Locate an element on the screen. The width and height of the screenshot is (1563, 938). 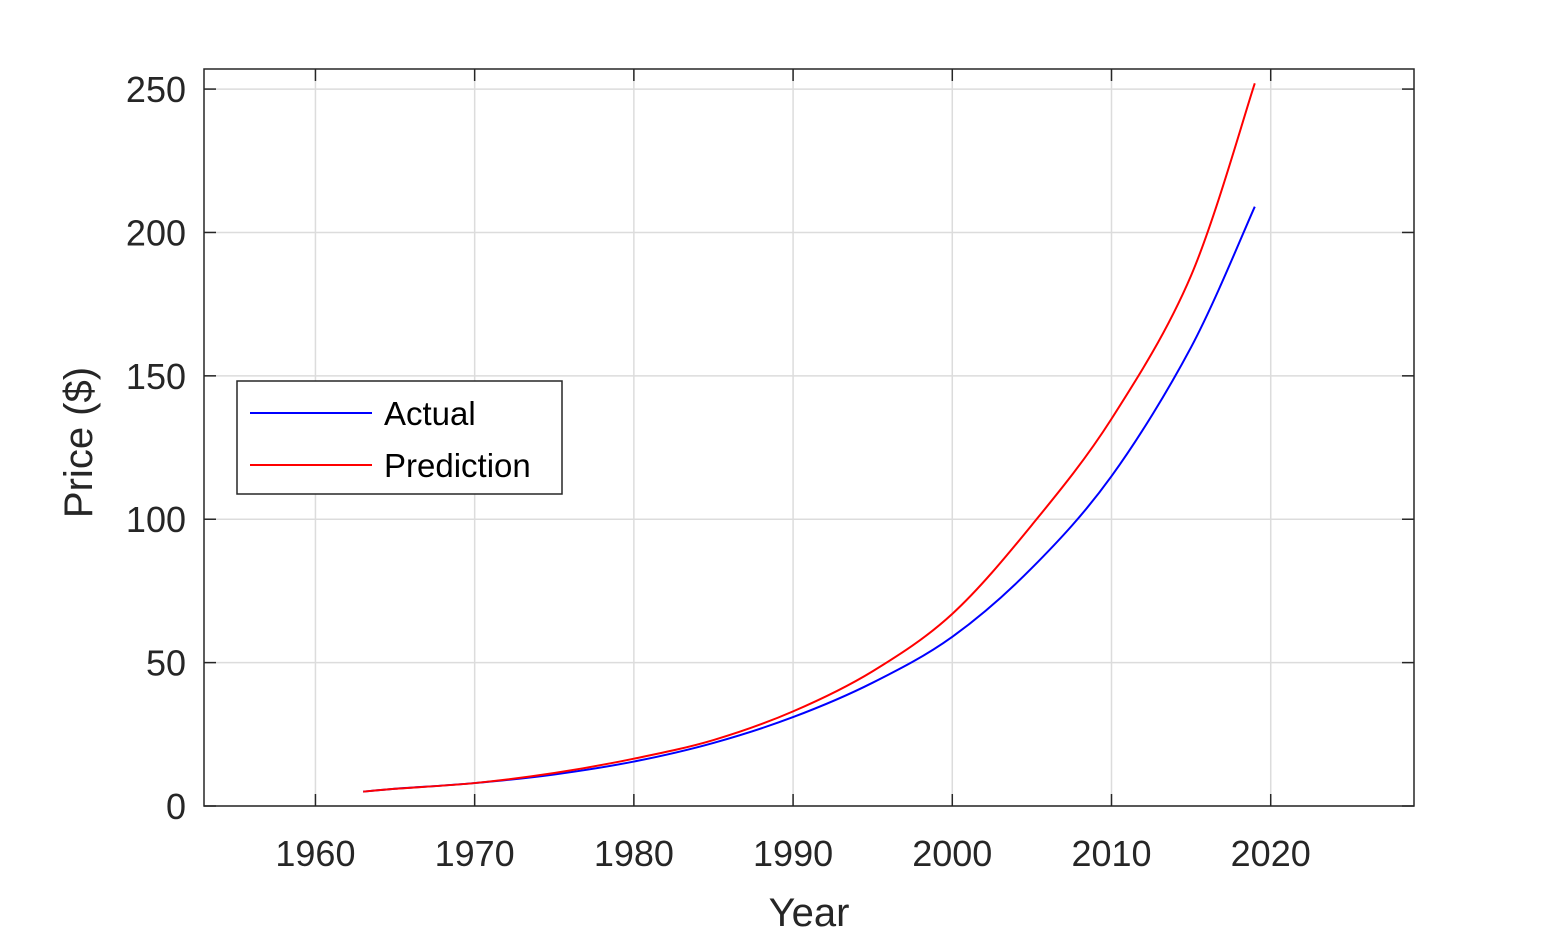
x-tick-label: 1970 is located at coordinates (475, 853).